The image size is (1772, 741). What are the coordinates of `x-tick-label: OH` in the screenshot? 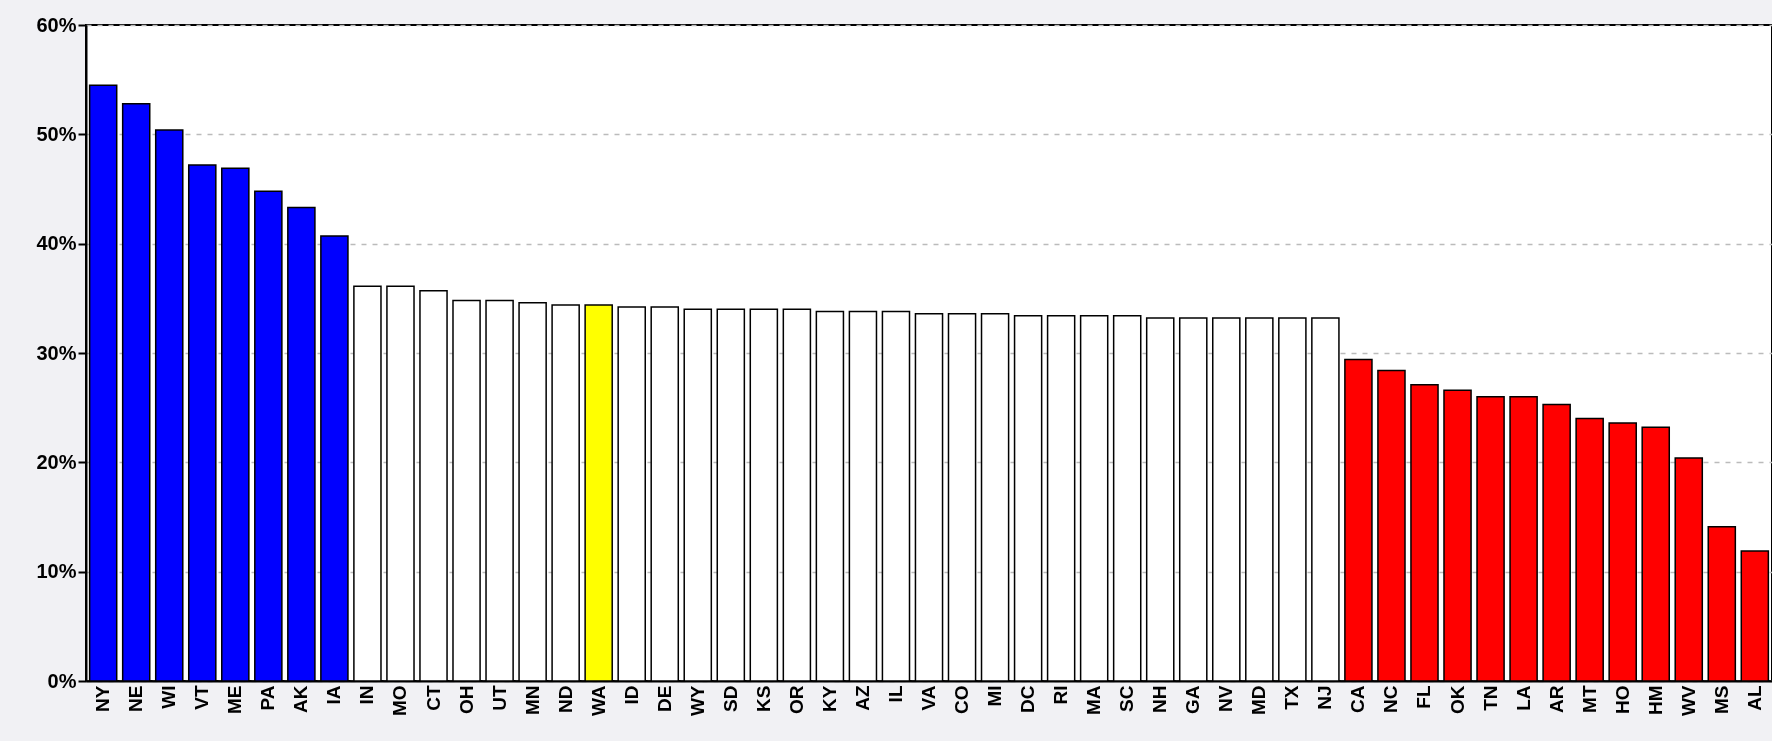 It's located at (466, 699).